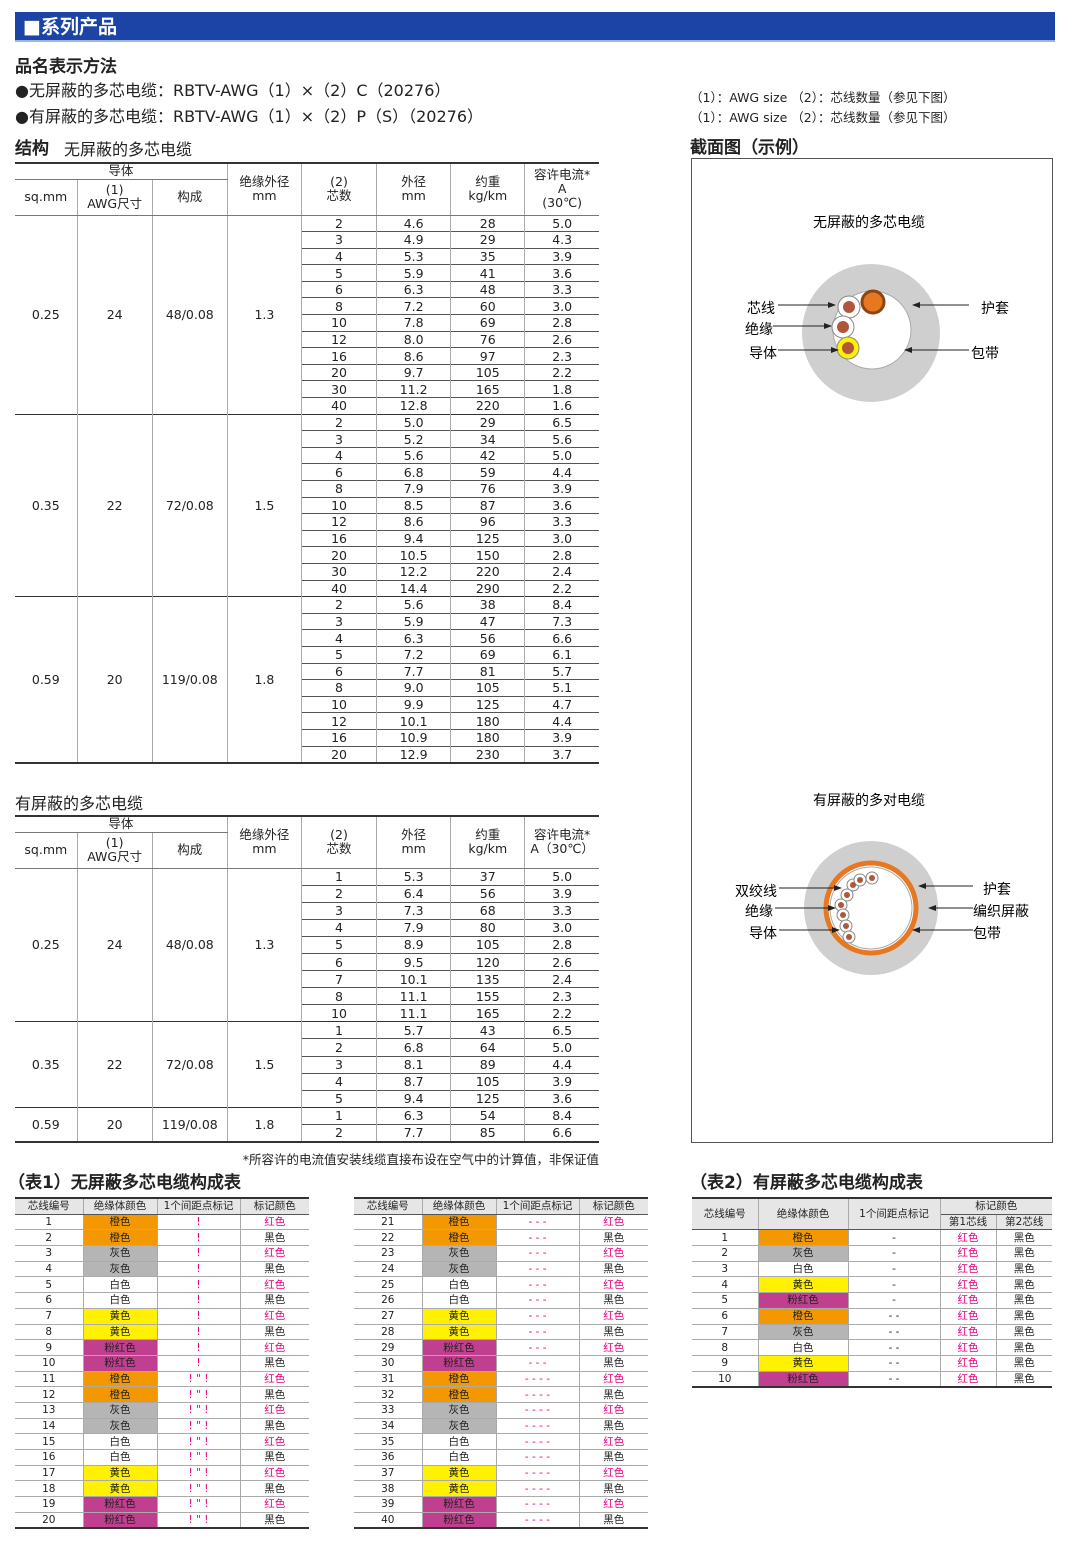 Image resolution: width=1080 pixels, height=1544 pixels. What do you see at coordinates (413, 849) in the screenshot?
I see `cell-line: mm` at bounding box center [413, 849].